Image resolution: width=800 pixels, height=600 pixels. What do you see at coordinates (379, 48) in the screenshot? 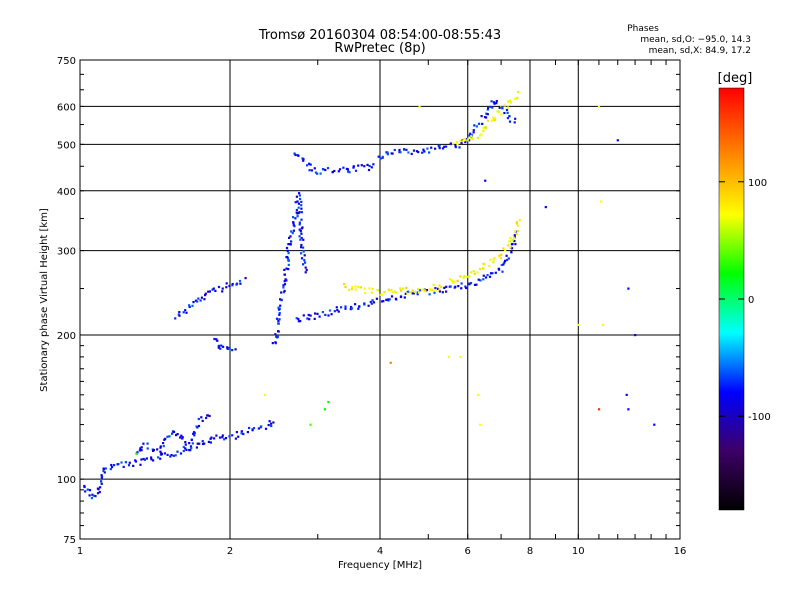
I see `chart-subtitle: RwPretec (8p)` at bounding box center [379, 48].